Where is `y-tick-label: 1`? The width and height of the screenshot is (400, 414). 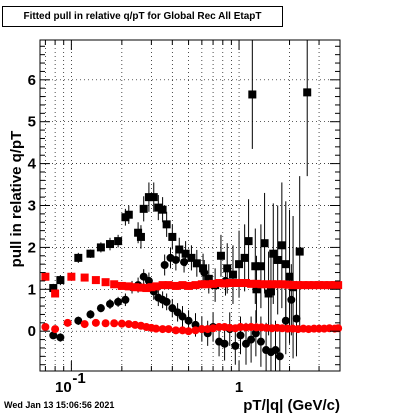
y-tick-label: 1 is located at coordinates (32, 289).